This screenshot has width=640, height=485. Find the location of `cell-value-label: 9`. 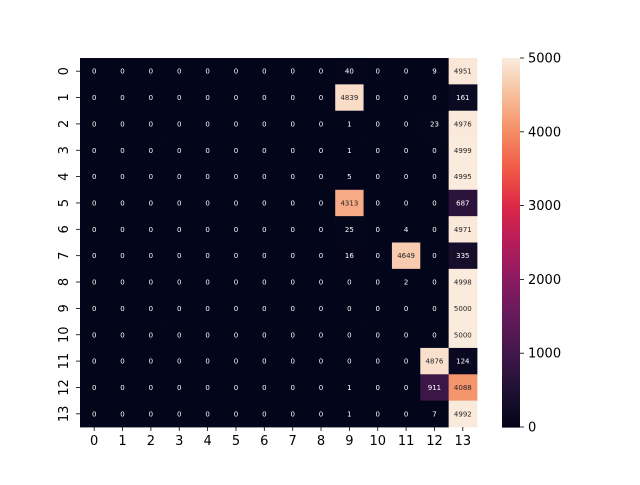

cell-value-label: 9 is located at coordinates (434, 72).